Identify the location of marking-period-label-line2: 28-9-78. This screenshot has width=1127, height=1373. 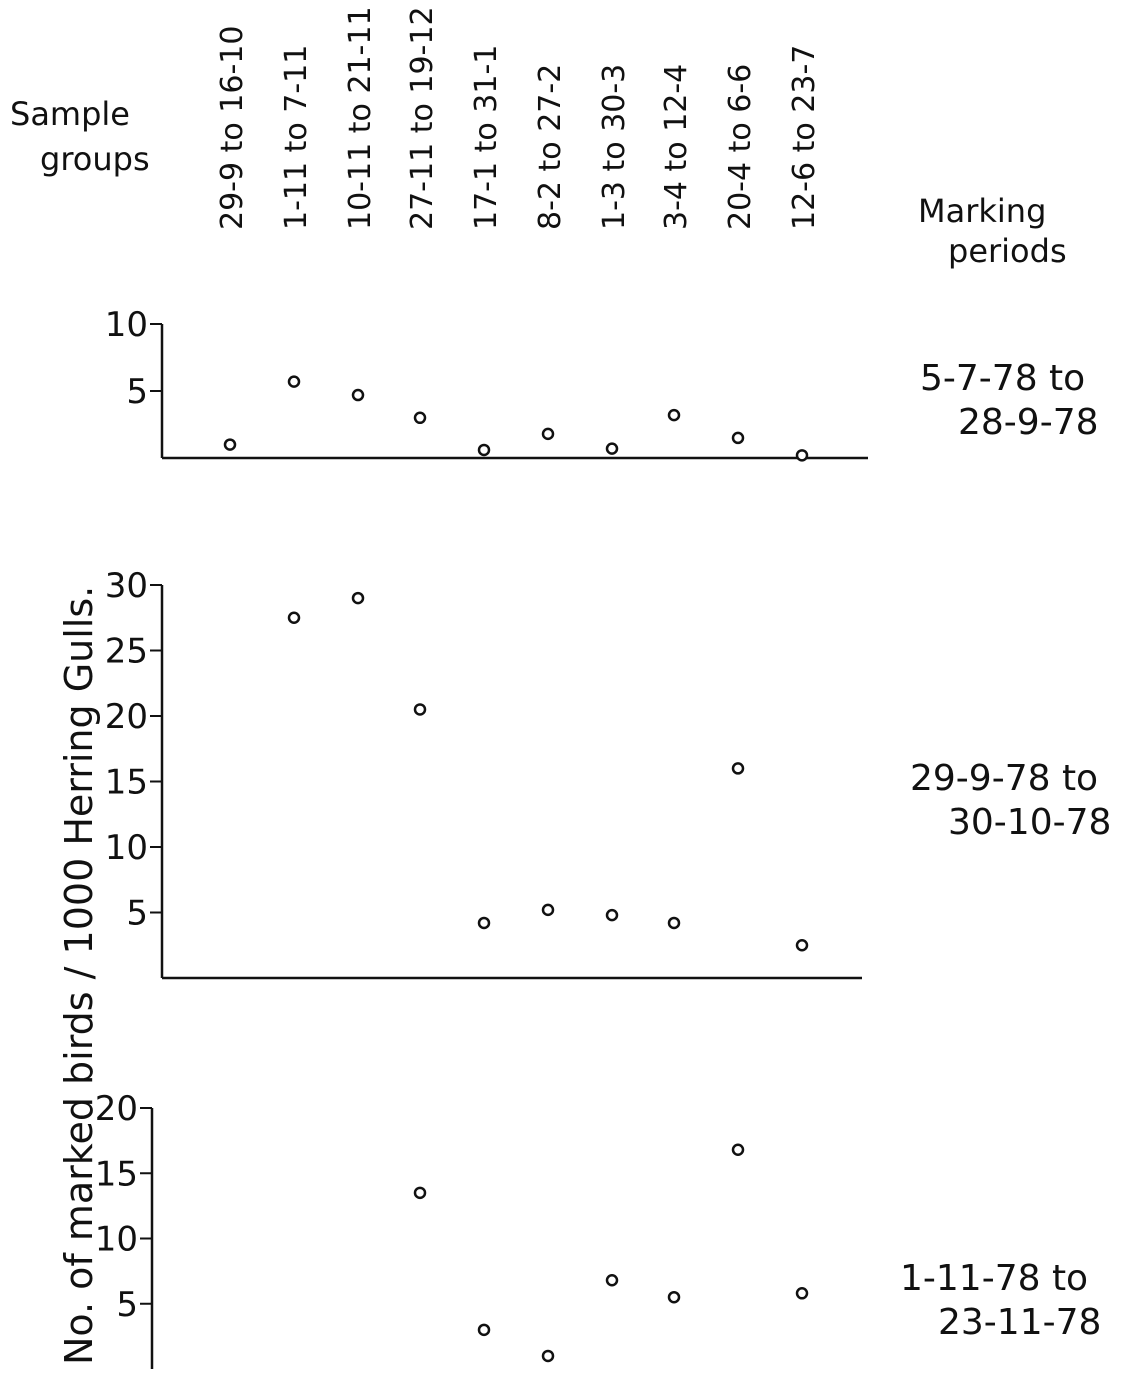
(1028, 422).